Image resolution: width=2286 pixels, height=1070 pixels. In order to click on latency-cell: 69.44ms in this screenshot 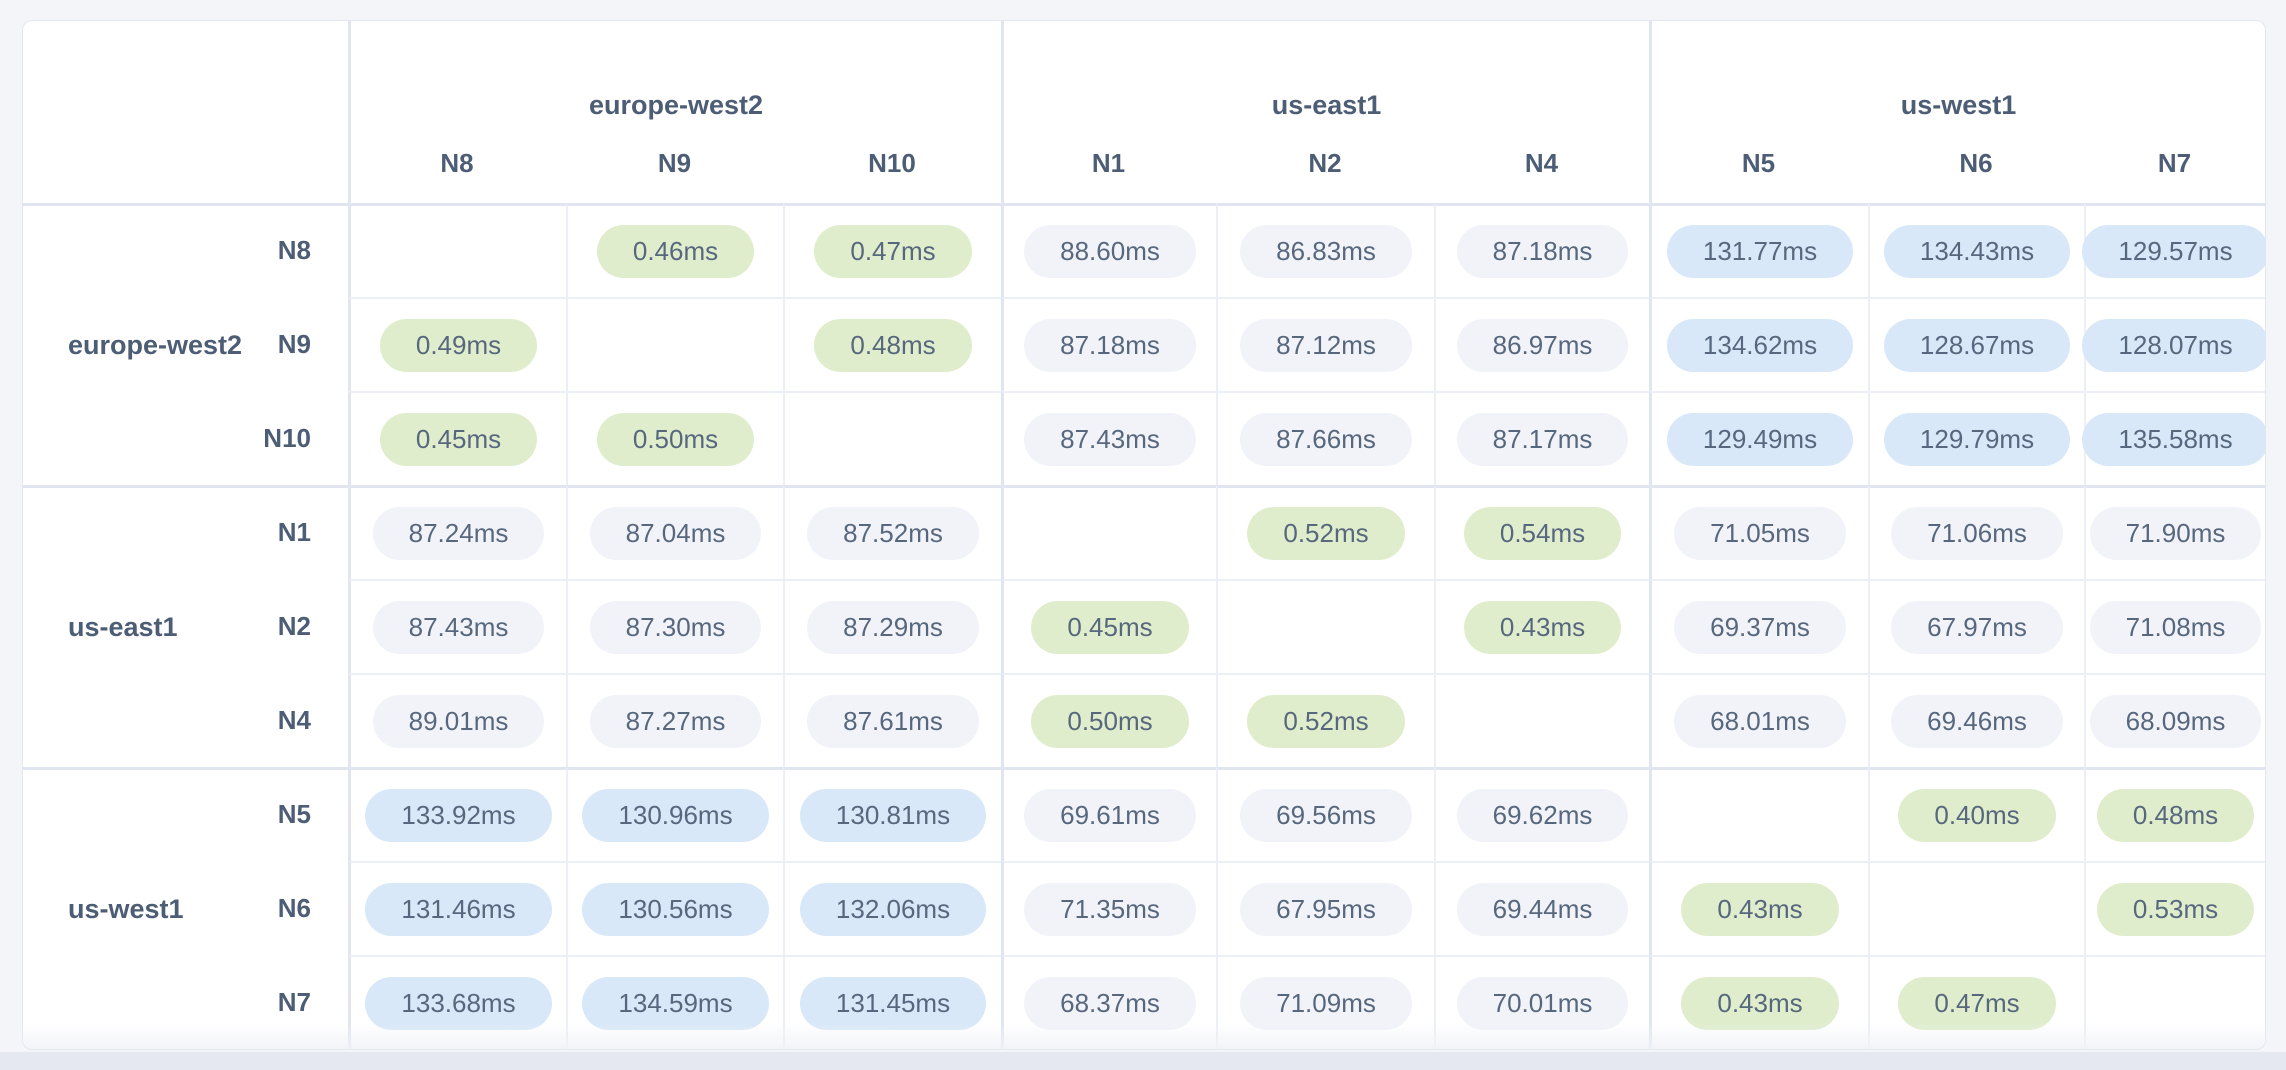, I will do `click(1541, 908)`.